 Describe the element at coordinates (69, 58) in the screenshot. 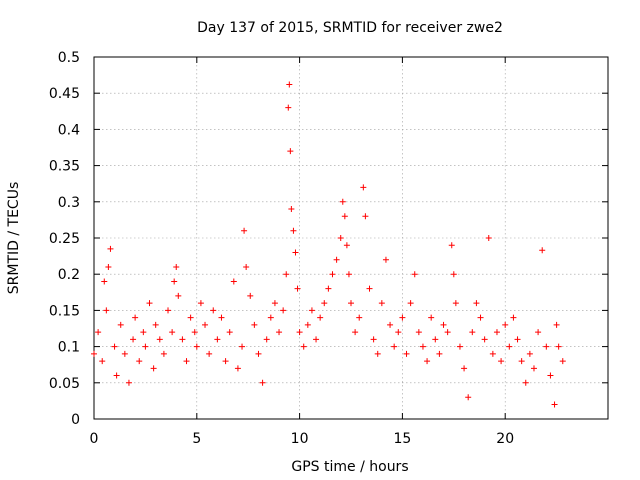

I see `y-tick-label: 0.5` at that location.